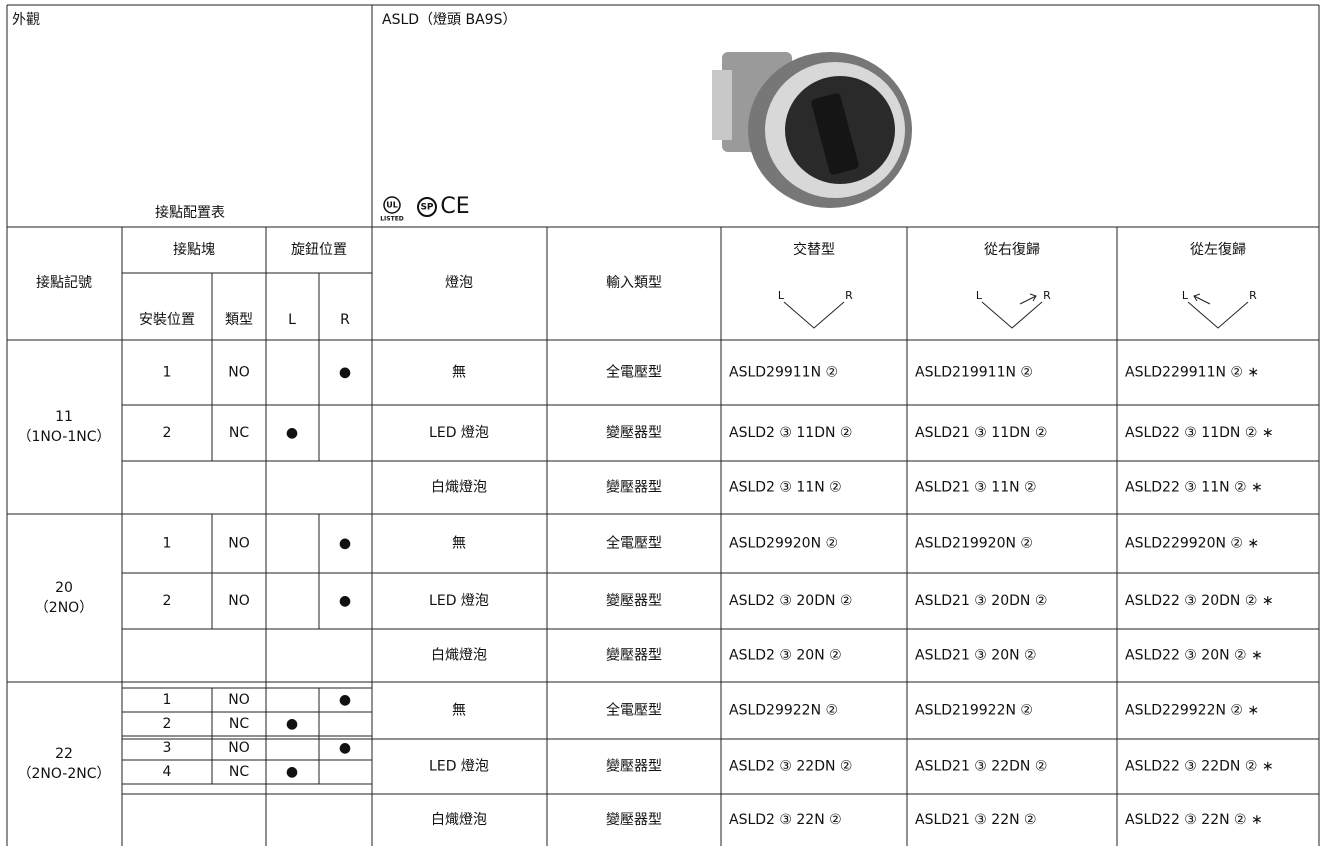 This screenshot has height=846, width=1325. Describe the element at coordinates (785, 656) in the screenshot. I see `model-code: ASLD2 ③ 20N ②` at that location.